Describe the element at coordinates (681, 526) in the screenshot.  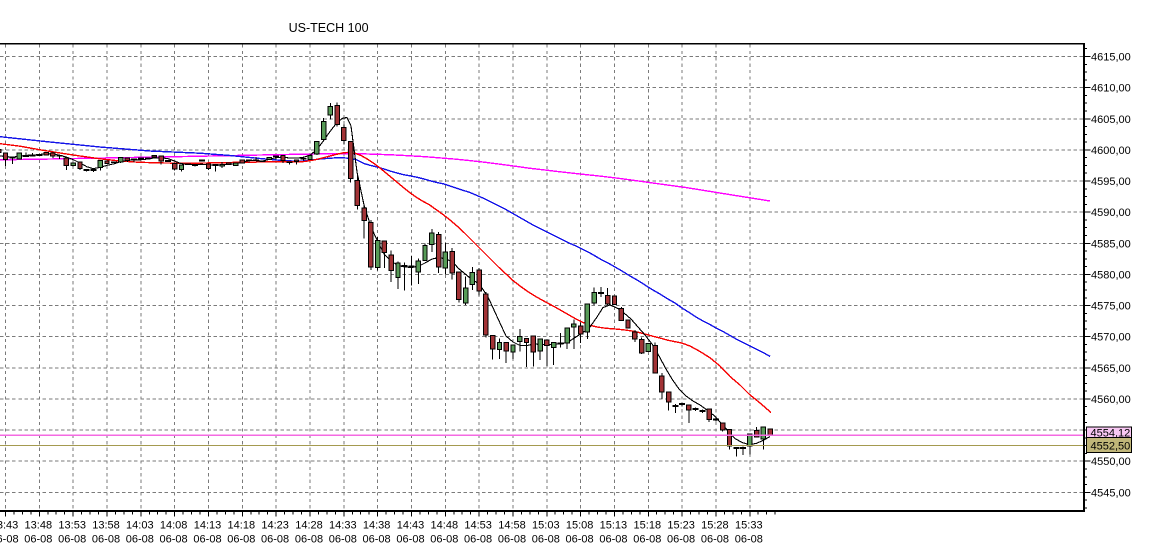
I see `svg-text: 15:23` at that location.